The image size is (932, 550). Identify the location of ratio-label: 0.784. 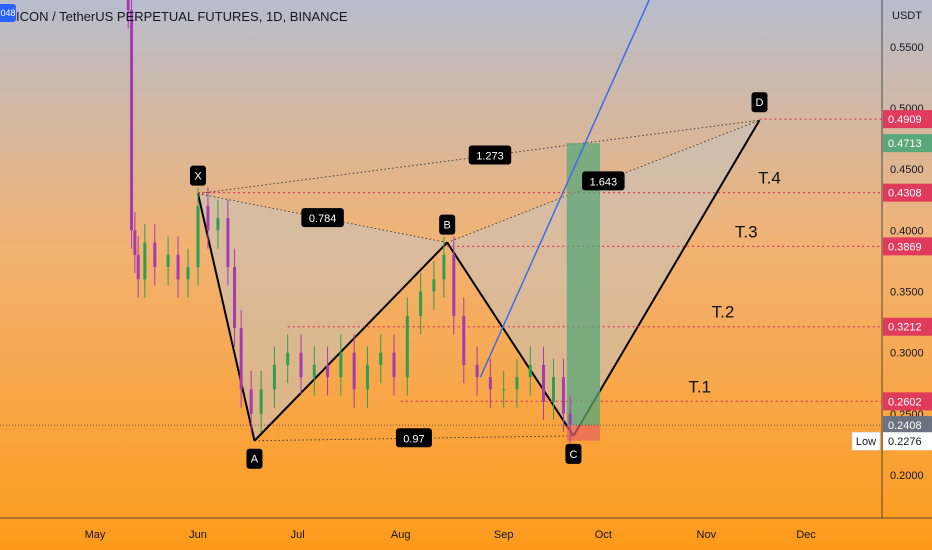
(323, 219).